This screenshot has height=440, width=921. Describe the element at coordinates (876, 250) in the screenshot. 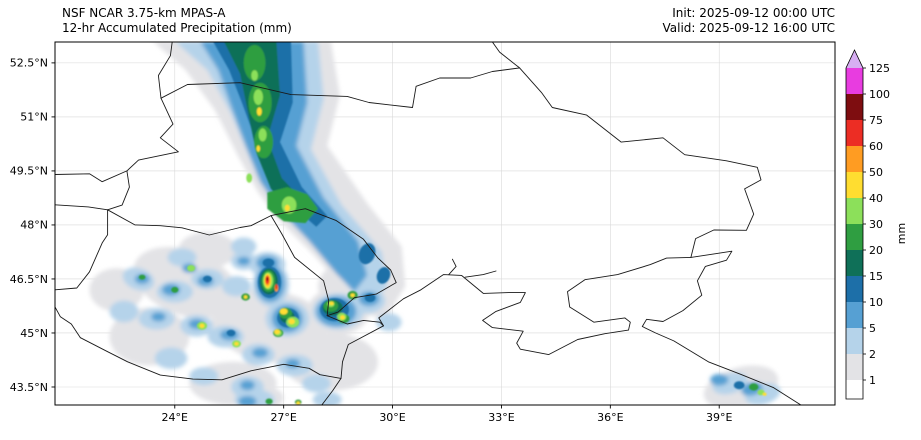

I see `colorbar-tick-label: 20` at that location.